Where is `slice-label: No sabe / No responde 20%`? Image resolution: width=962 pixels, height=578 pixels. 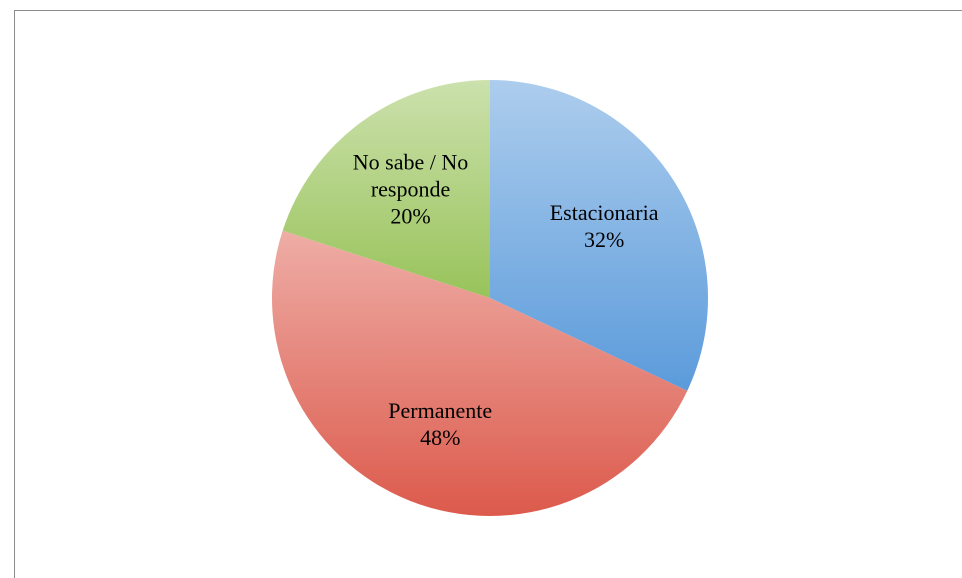 slice-label: No sabe / No responde 20% is located at coordinates (411, 188).